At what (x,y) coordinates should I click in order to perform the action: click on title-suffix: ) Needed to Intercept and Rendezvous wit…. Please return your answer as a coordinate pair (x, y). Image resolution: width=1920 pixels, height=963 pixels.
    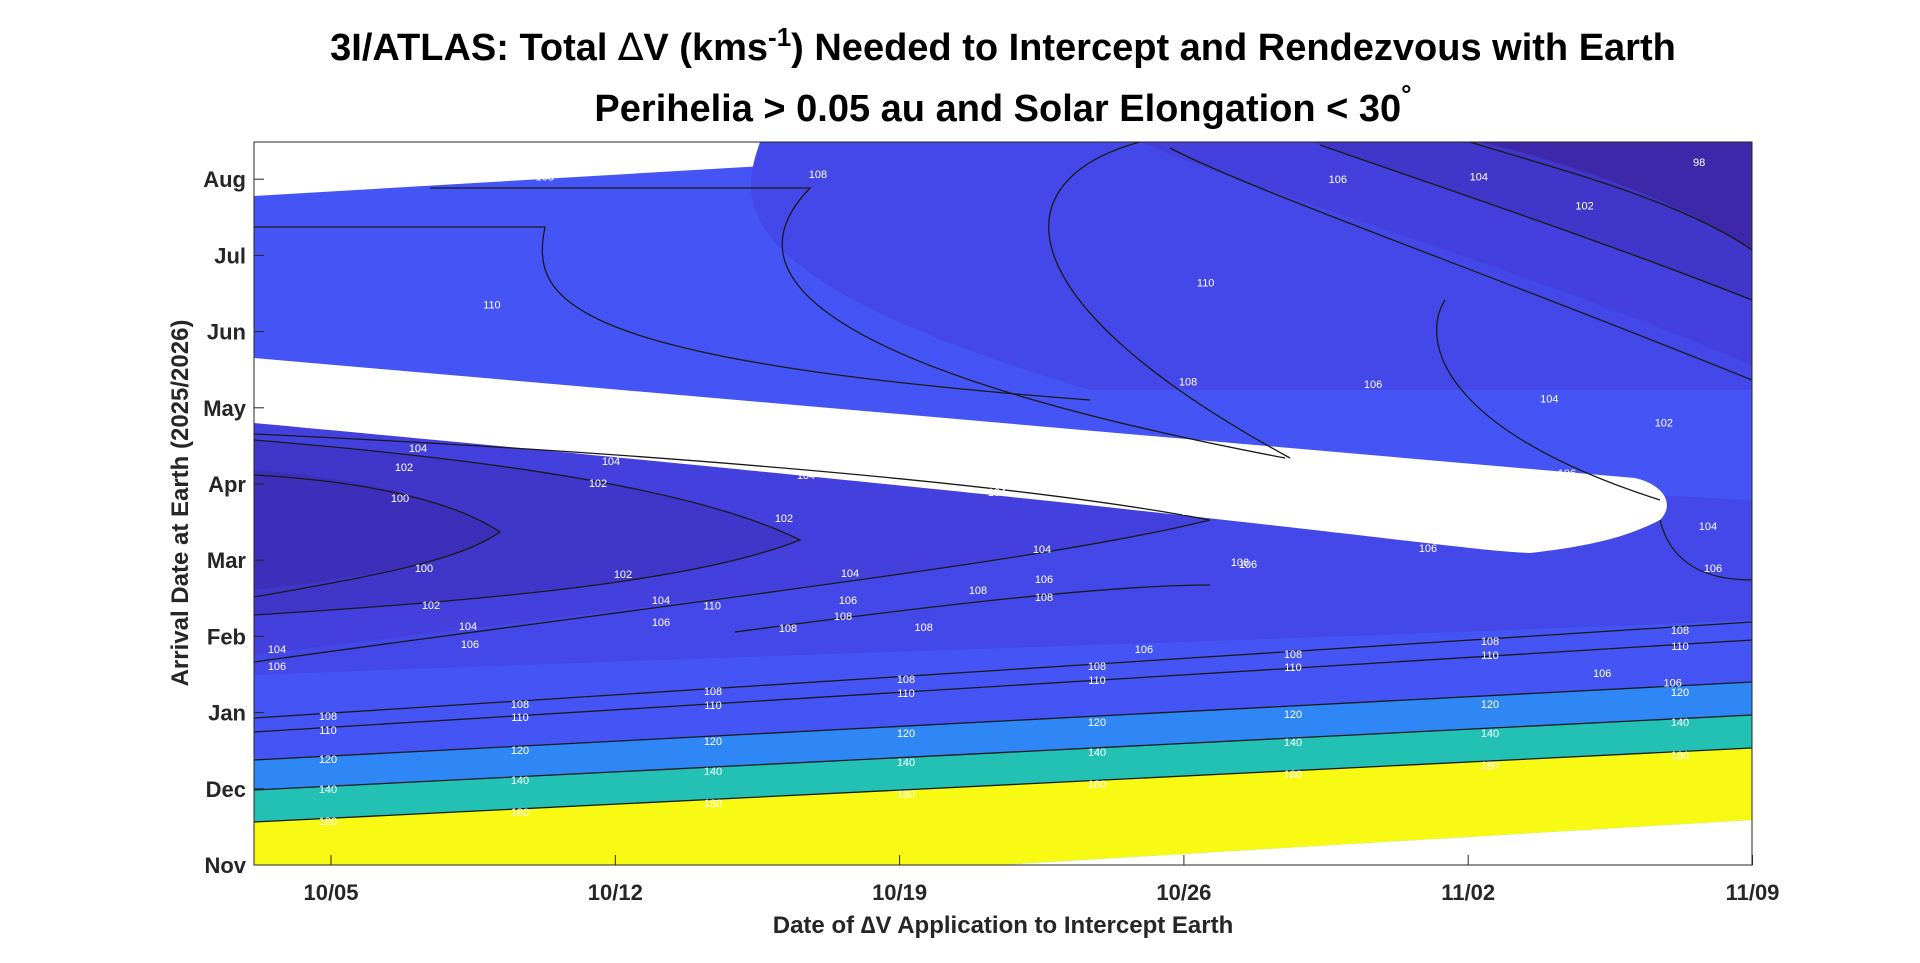
    Looking at the image, I should click on (1233, 48).